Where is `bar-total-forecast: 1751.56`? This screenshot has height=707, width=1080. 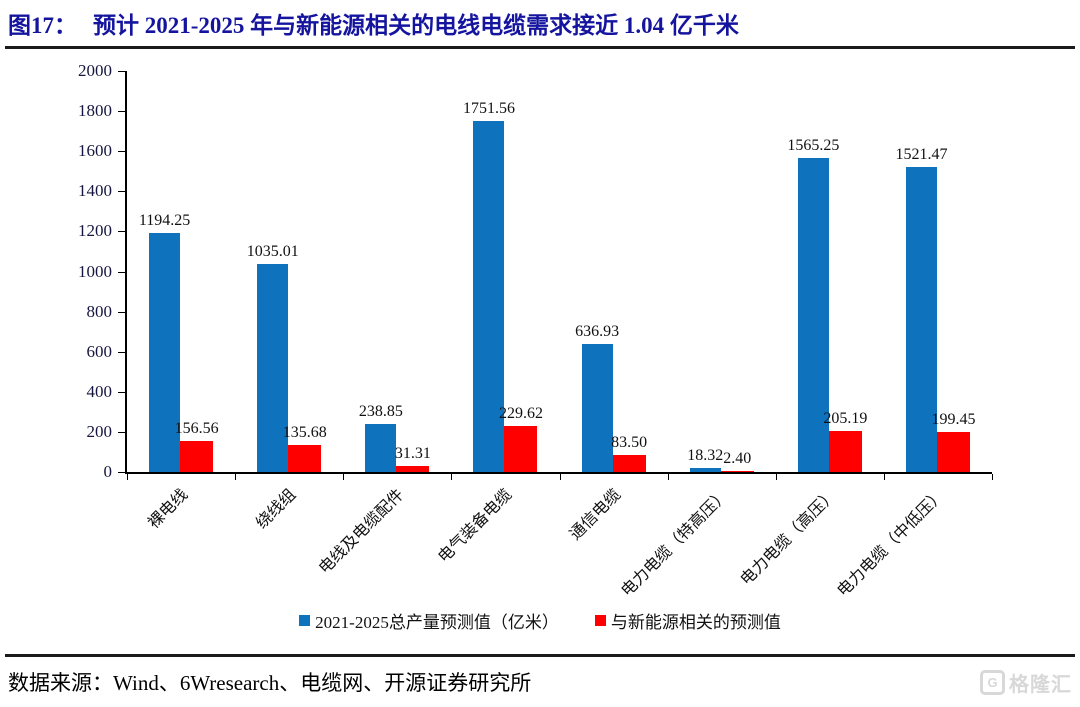
bar-total-forecast: 1751.56 is located at coordinates (489, 286).